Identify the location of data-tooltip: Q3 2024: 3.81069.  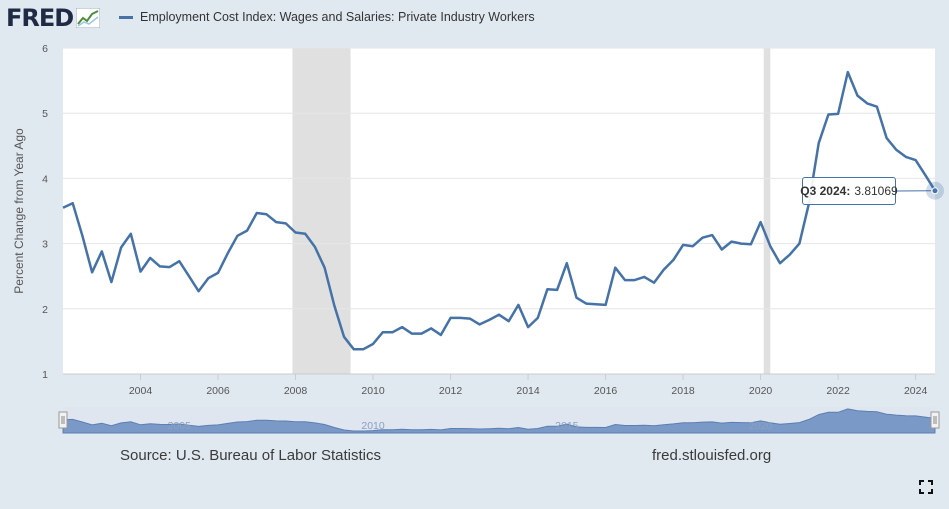
(849, 191).